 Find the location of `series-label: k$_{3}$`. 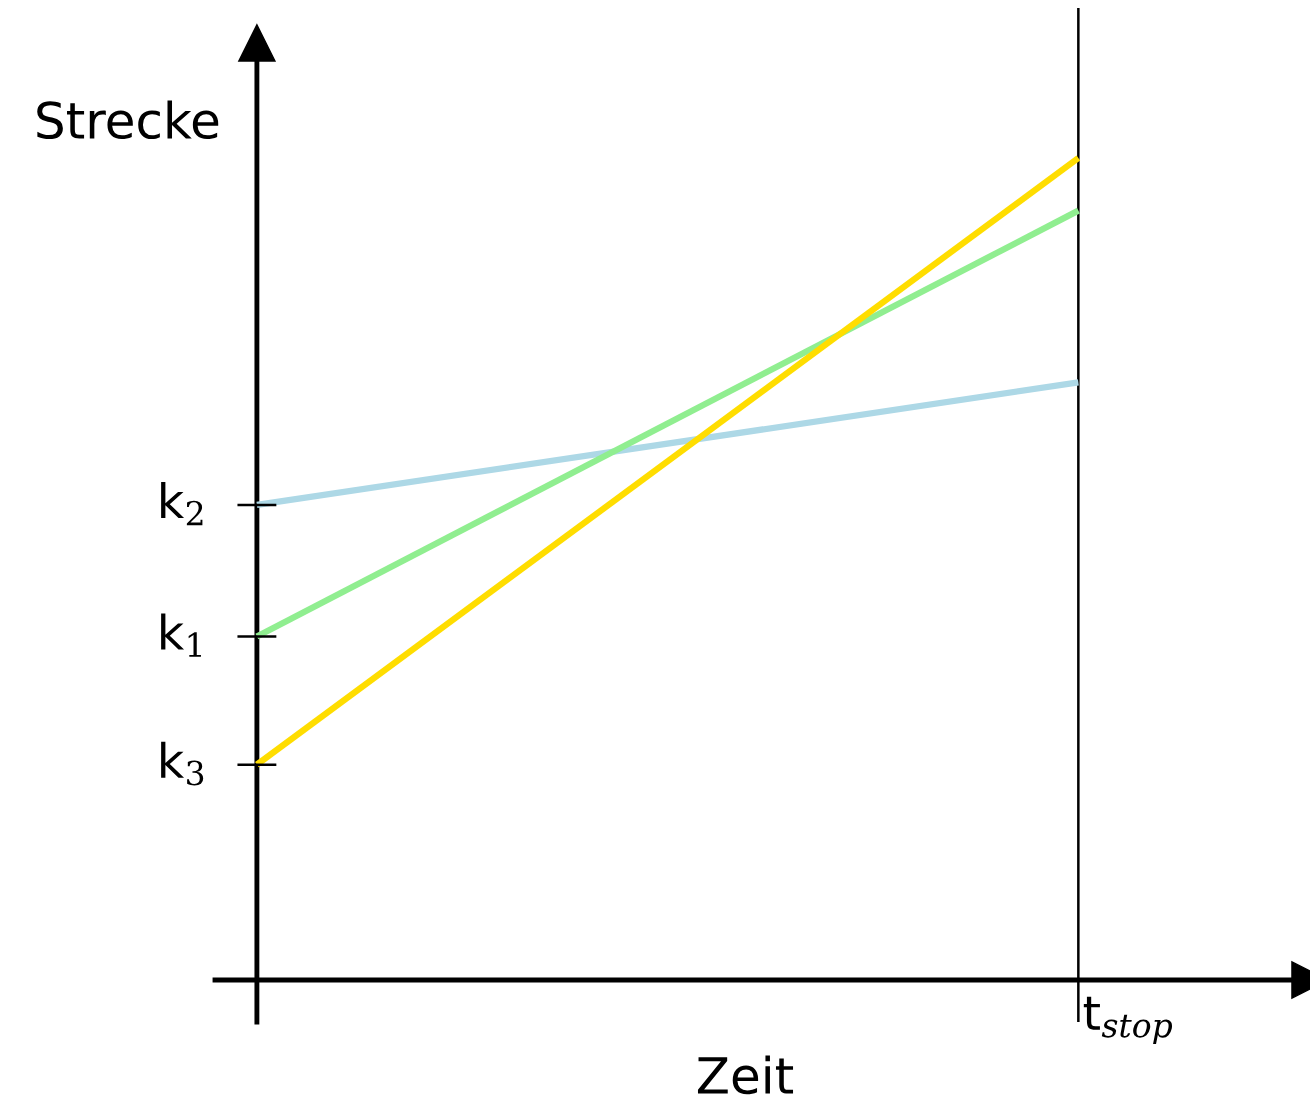

series-label: k$_{3}$ is located at coordinates (182, 763).